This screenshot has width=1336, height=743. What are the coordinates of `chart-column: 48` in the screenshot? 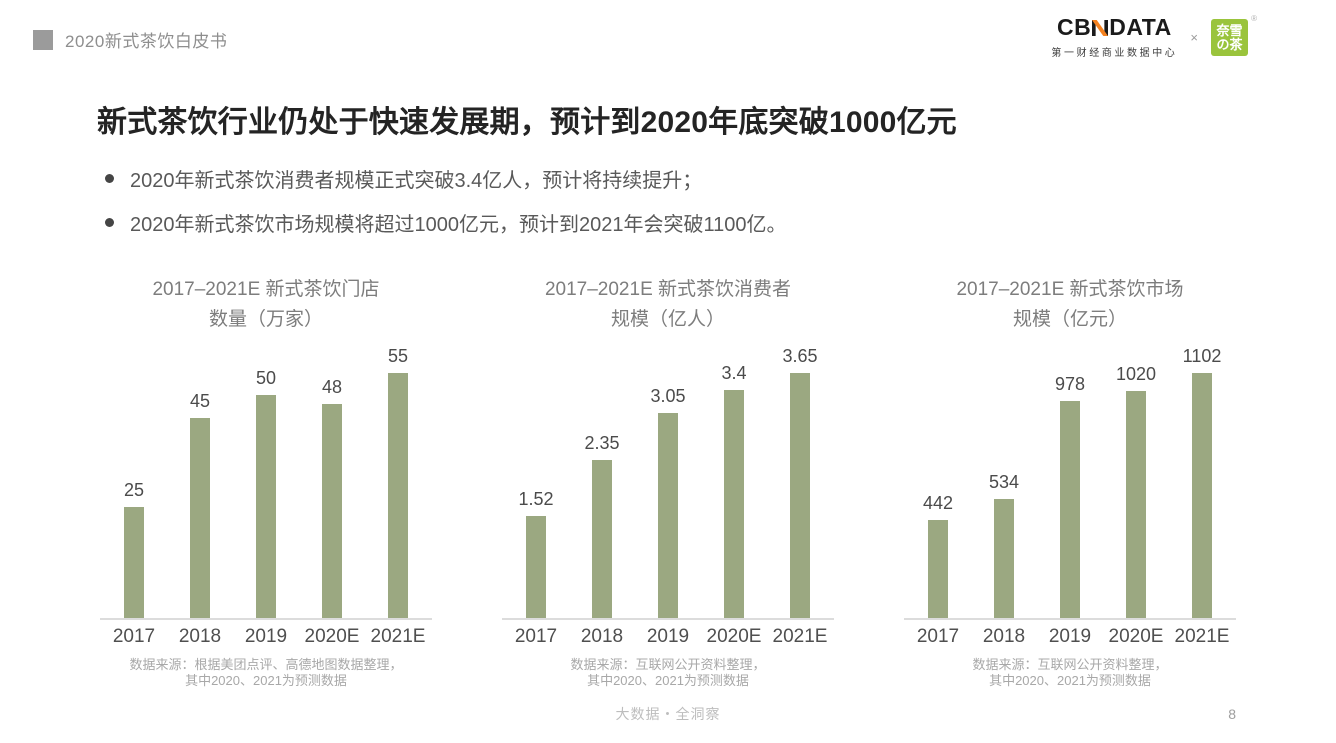 It's located at (332, 497).